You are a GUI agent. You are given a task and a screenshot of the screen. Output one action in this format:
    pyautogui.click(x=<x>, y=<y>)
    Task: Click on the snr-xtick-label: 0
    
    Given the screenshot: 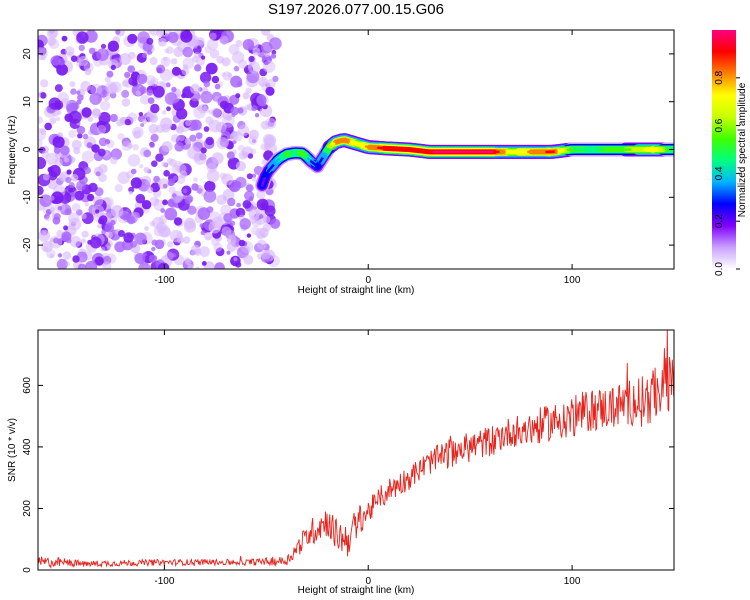 What is the action you would take?
    pyautogui.click(x=368, y=581)
    